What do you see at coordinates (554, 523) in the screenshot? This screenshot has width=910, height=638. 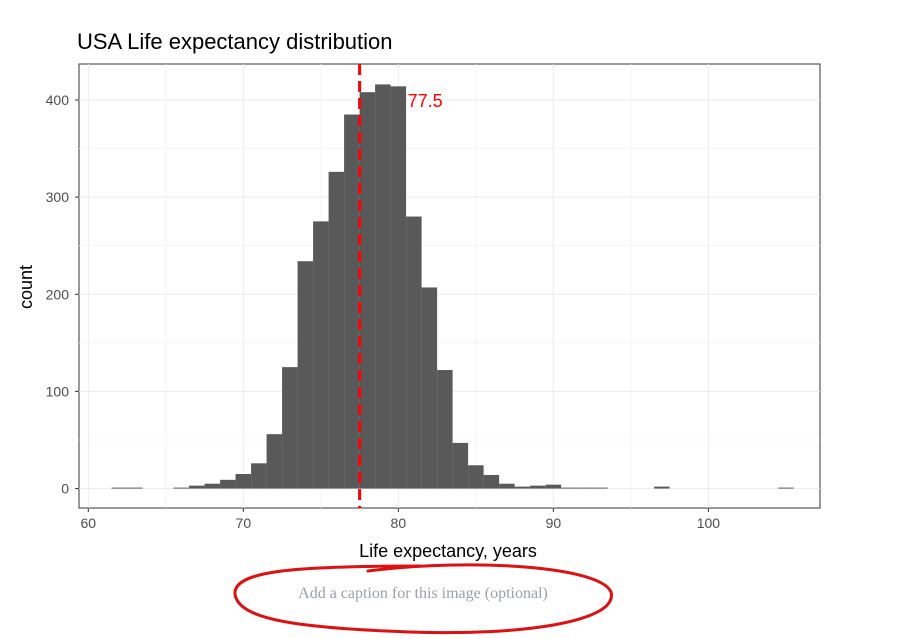 I see `x-tick-label: 90` at bounding box center [554, 523].